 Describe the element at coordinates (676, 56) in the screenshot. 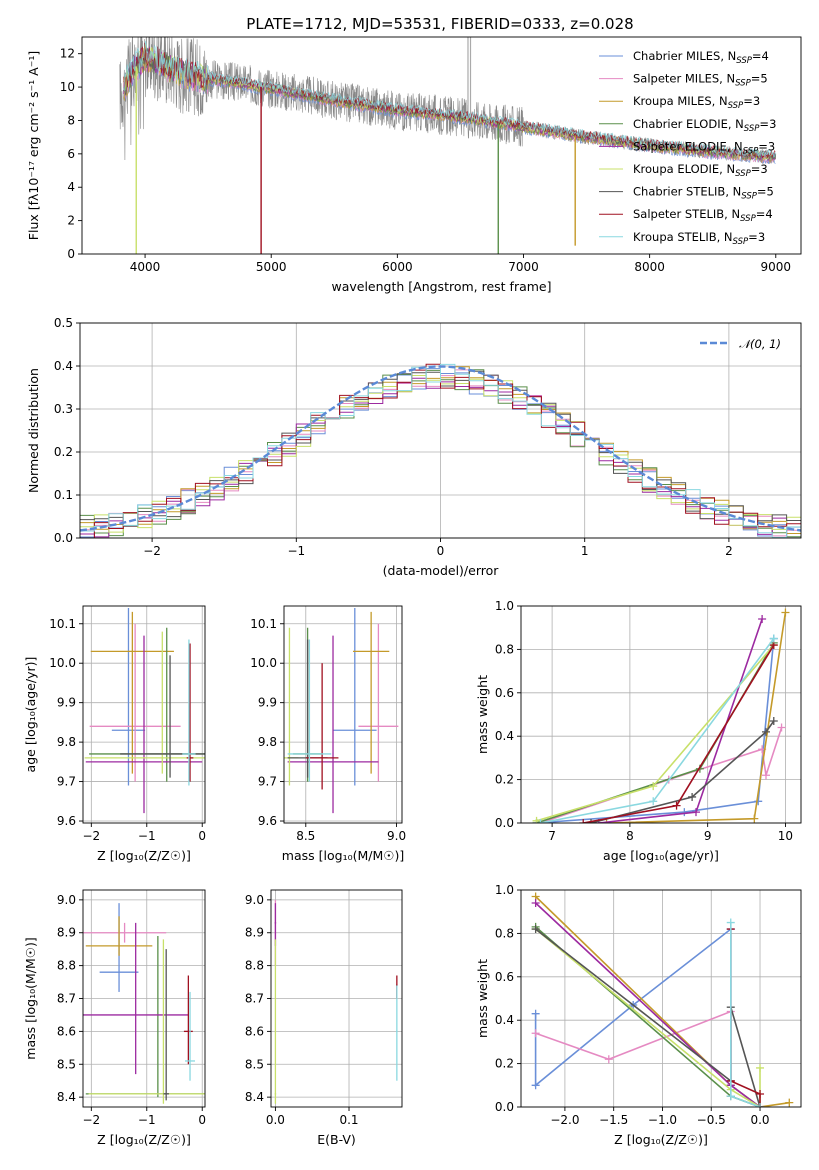

I see `legend-name: Chabrier MILES` at that location.